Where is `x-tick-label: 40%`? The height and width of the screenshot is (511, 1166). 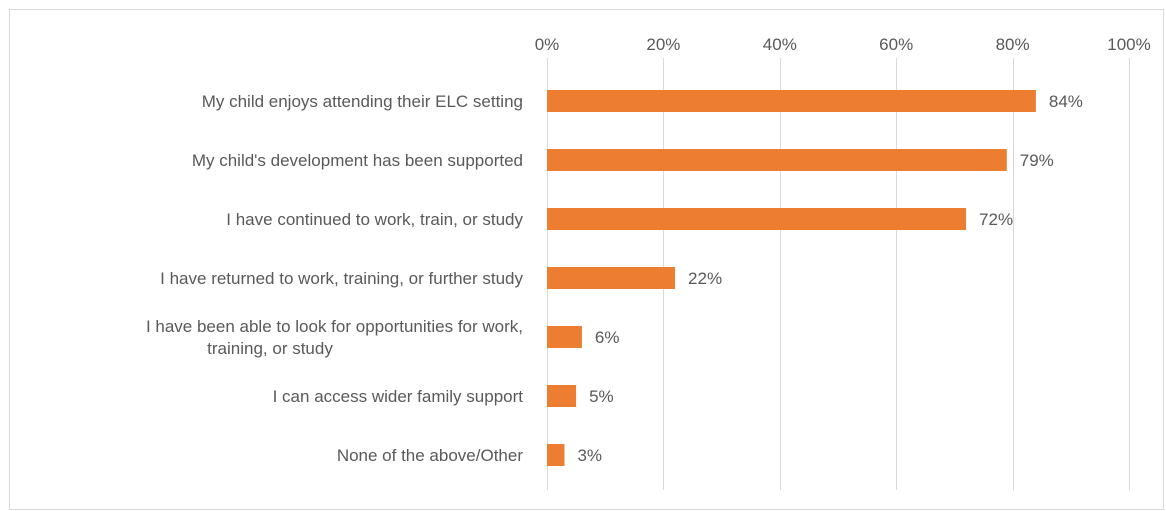
x-tick-label: 40% is located at coordinates (780, 44).